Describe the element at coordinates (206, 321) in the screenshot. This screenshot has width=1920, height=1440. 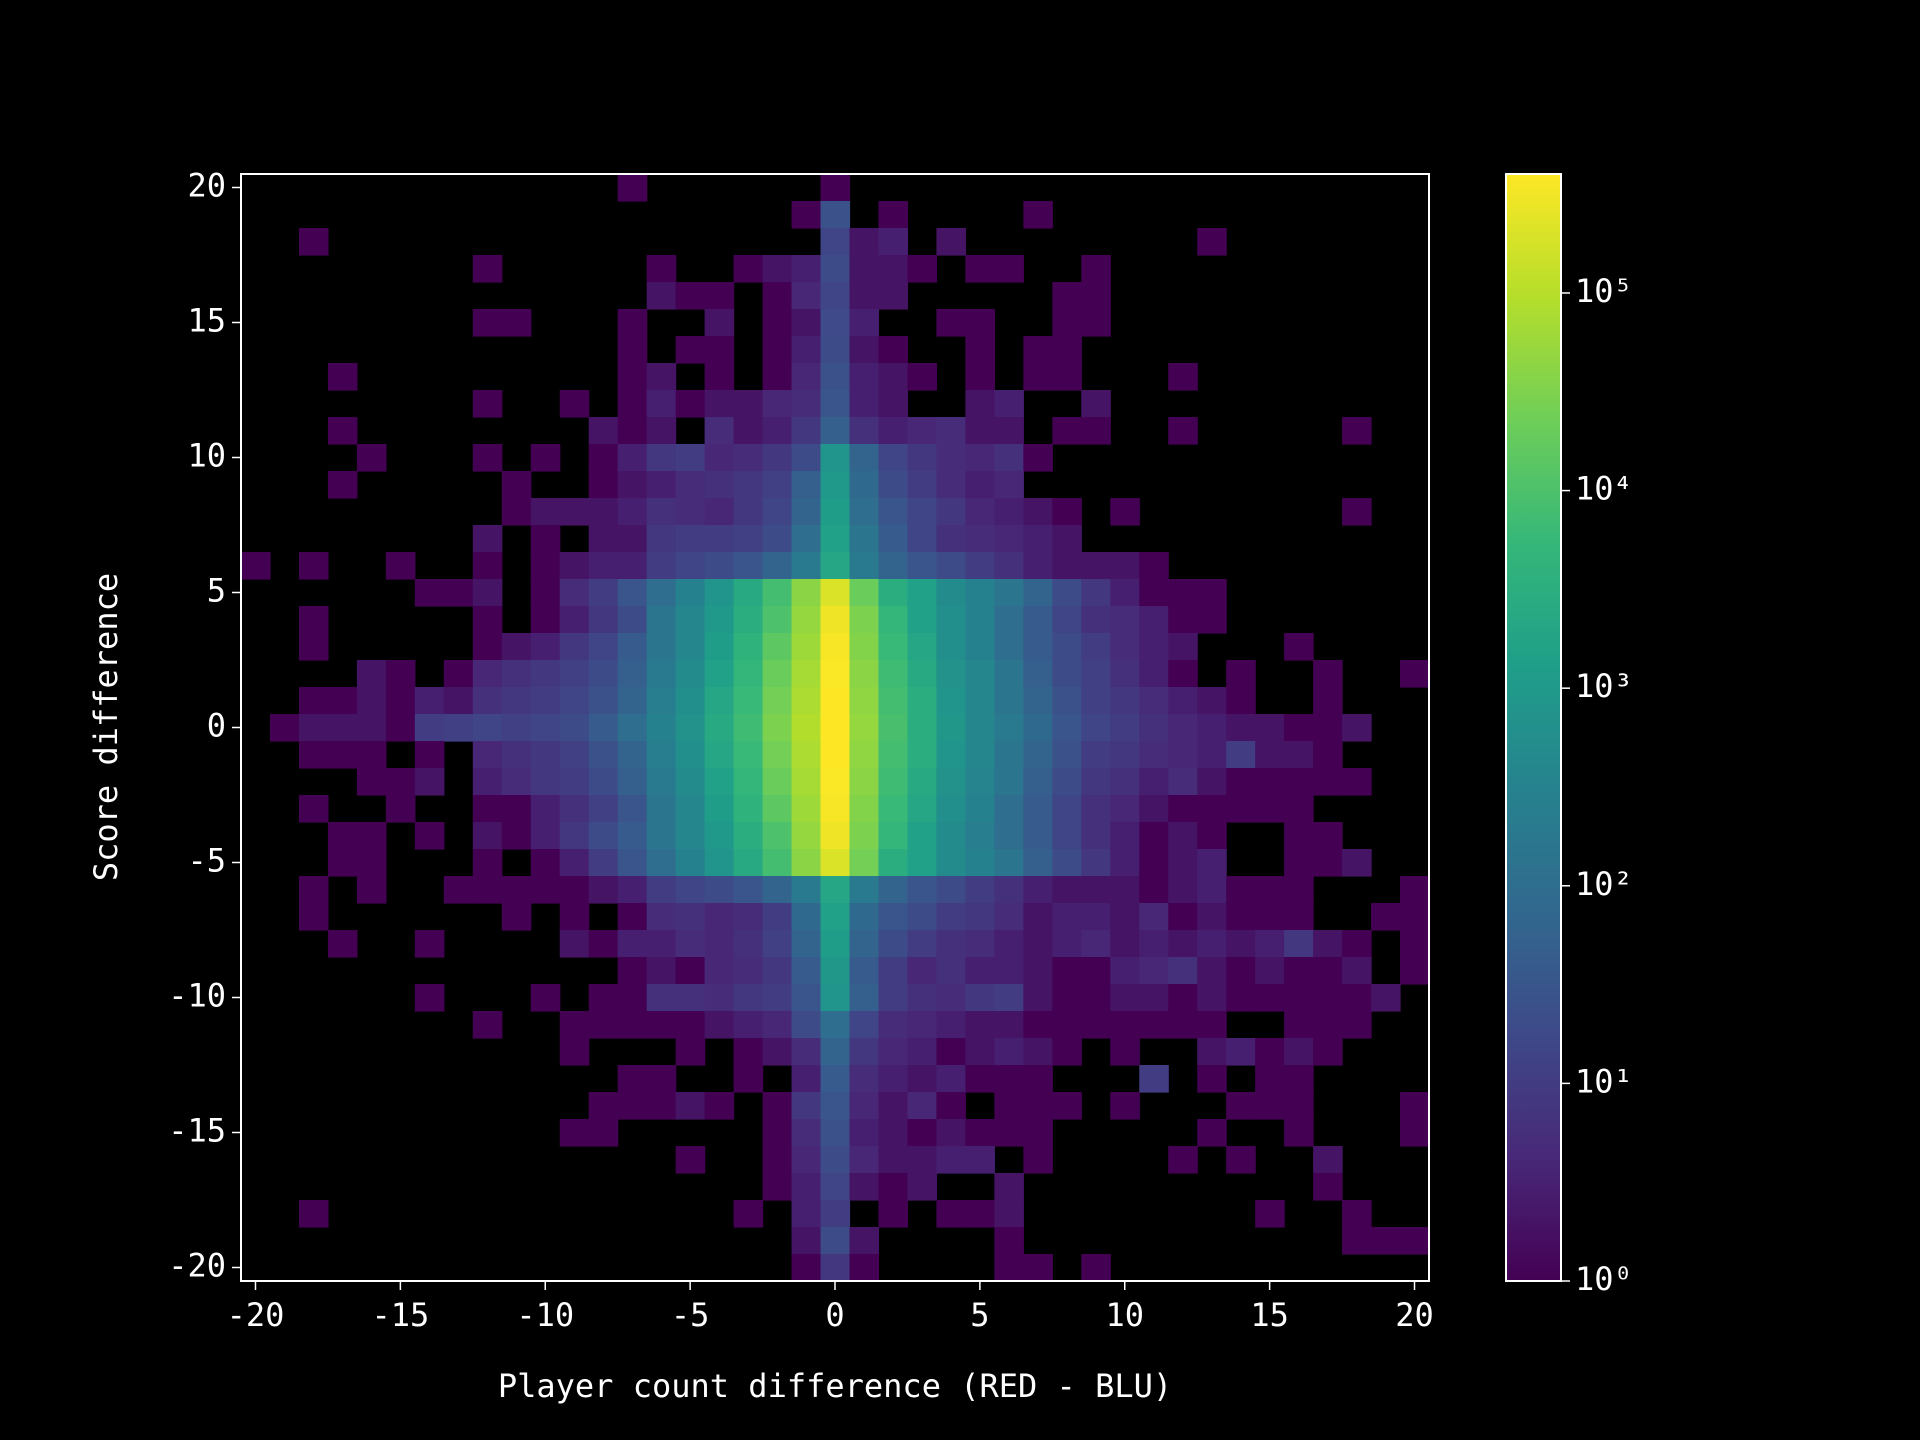
I see `y-tick-label: 15` at that location.